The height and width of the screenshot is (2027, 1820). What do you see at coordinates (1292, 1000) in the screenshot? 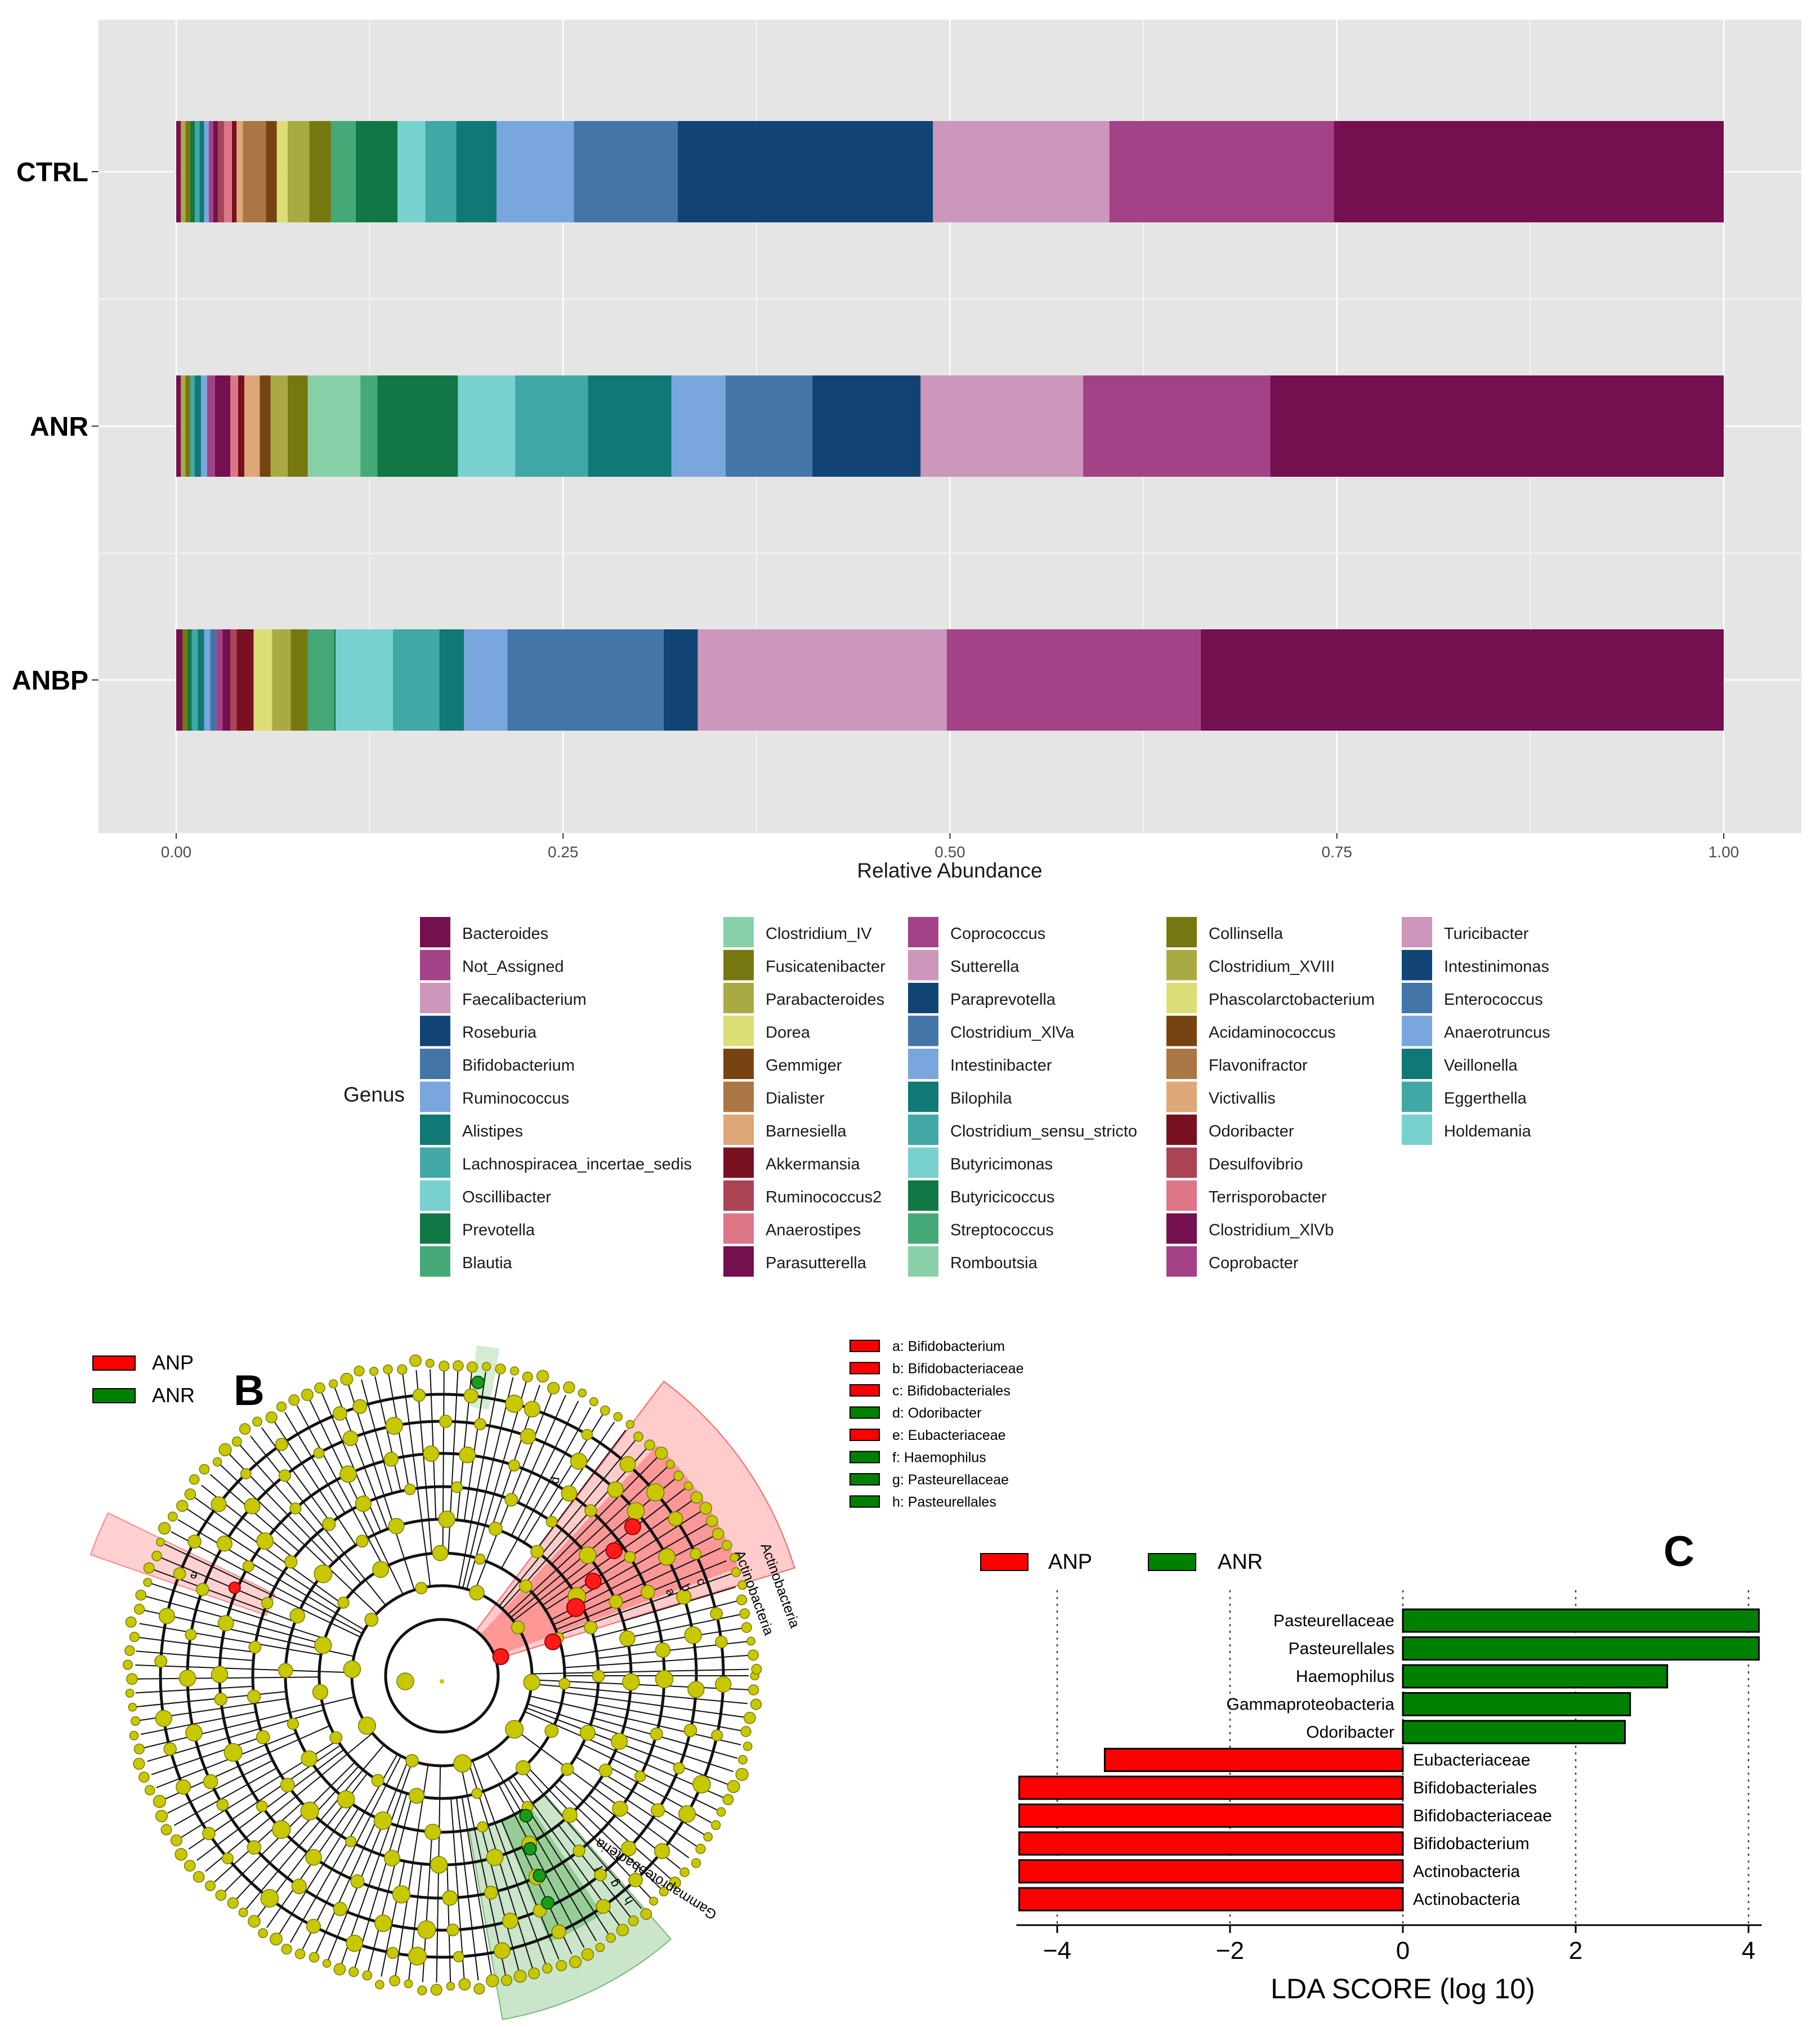
I see `legend-label: Phascolarctobacterium` at bounding box center [1292, 1000].